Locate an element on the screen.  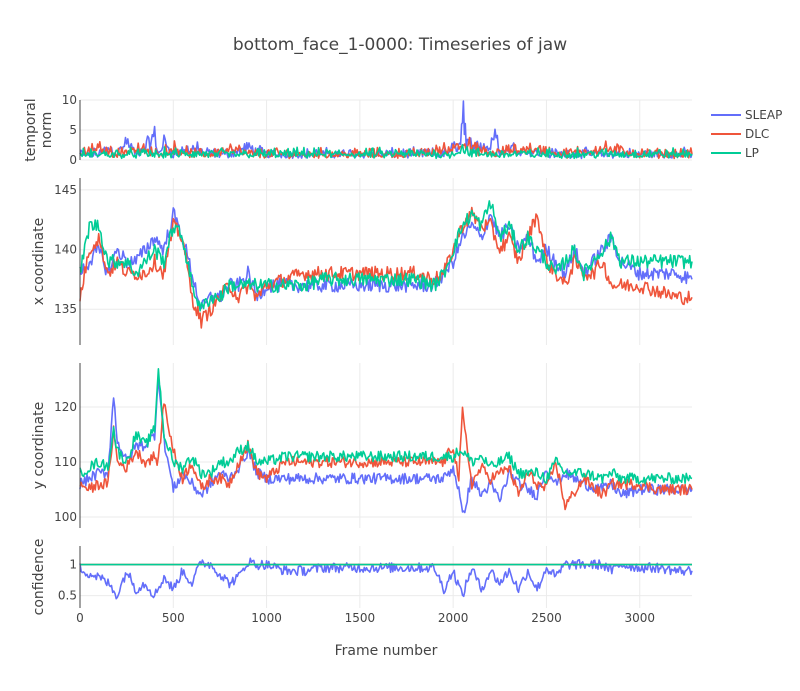
x-axis: 0 500 1000 1500 2000 2500 3000 is located at coordinates (365, 618).